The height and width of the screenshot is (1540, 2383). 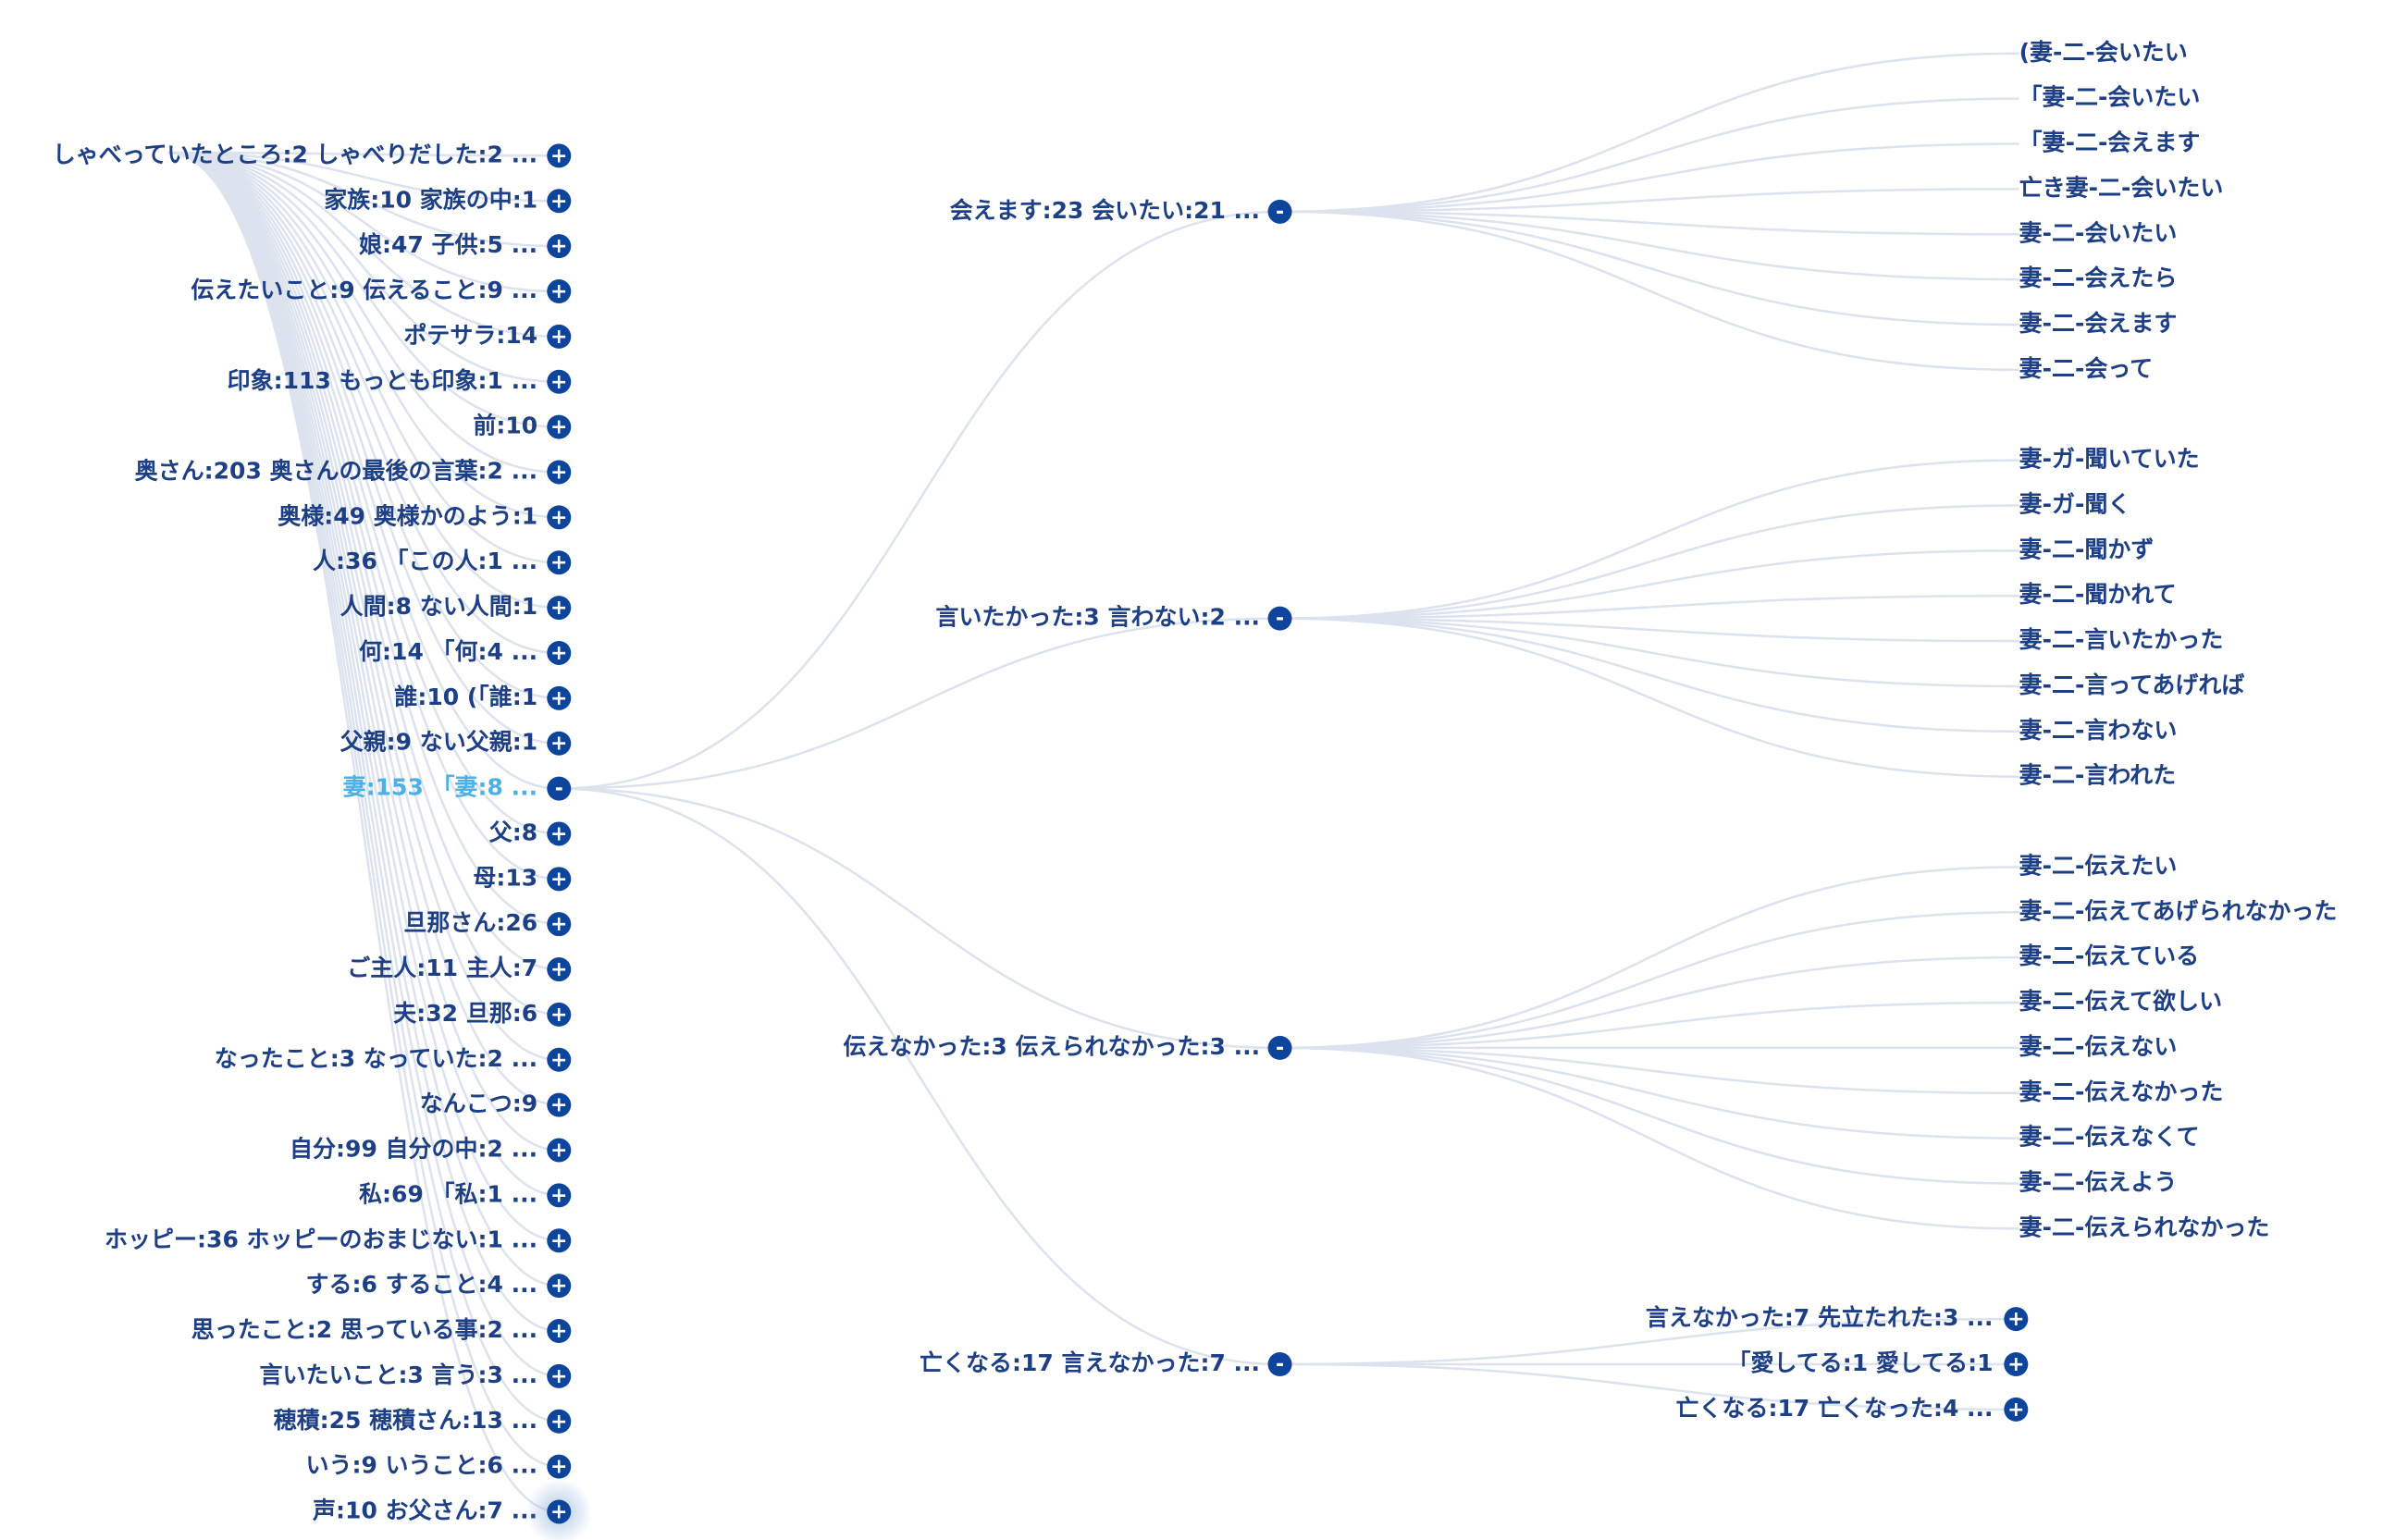 I want to click on node-label: 父親:9 ない父親:1, so click(x=439, y=743).